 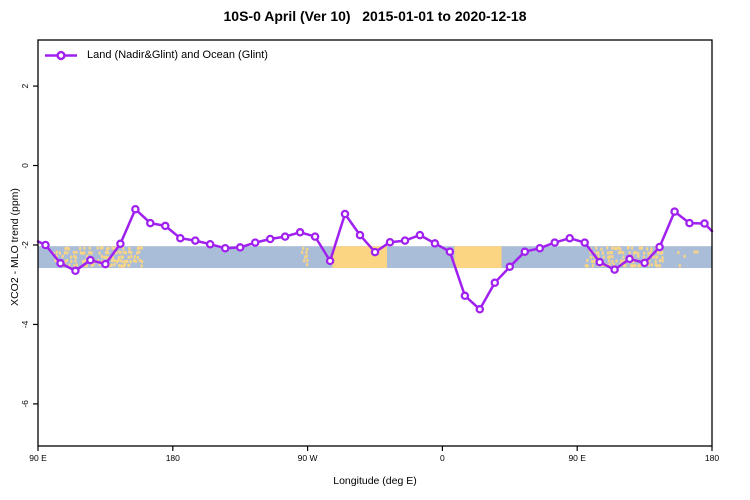 What do you see at coordinates (25, 245) in the screenshot?
I see `y-tick-label: -2` at bounding box center [25, 245].